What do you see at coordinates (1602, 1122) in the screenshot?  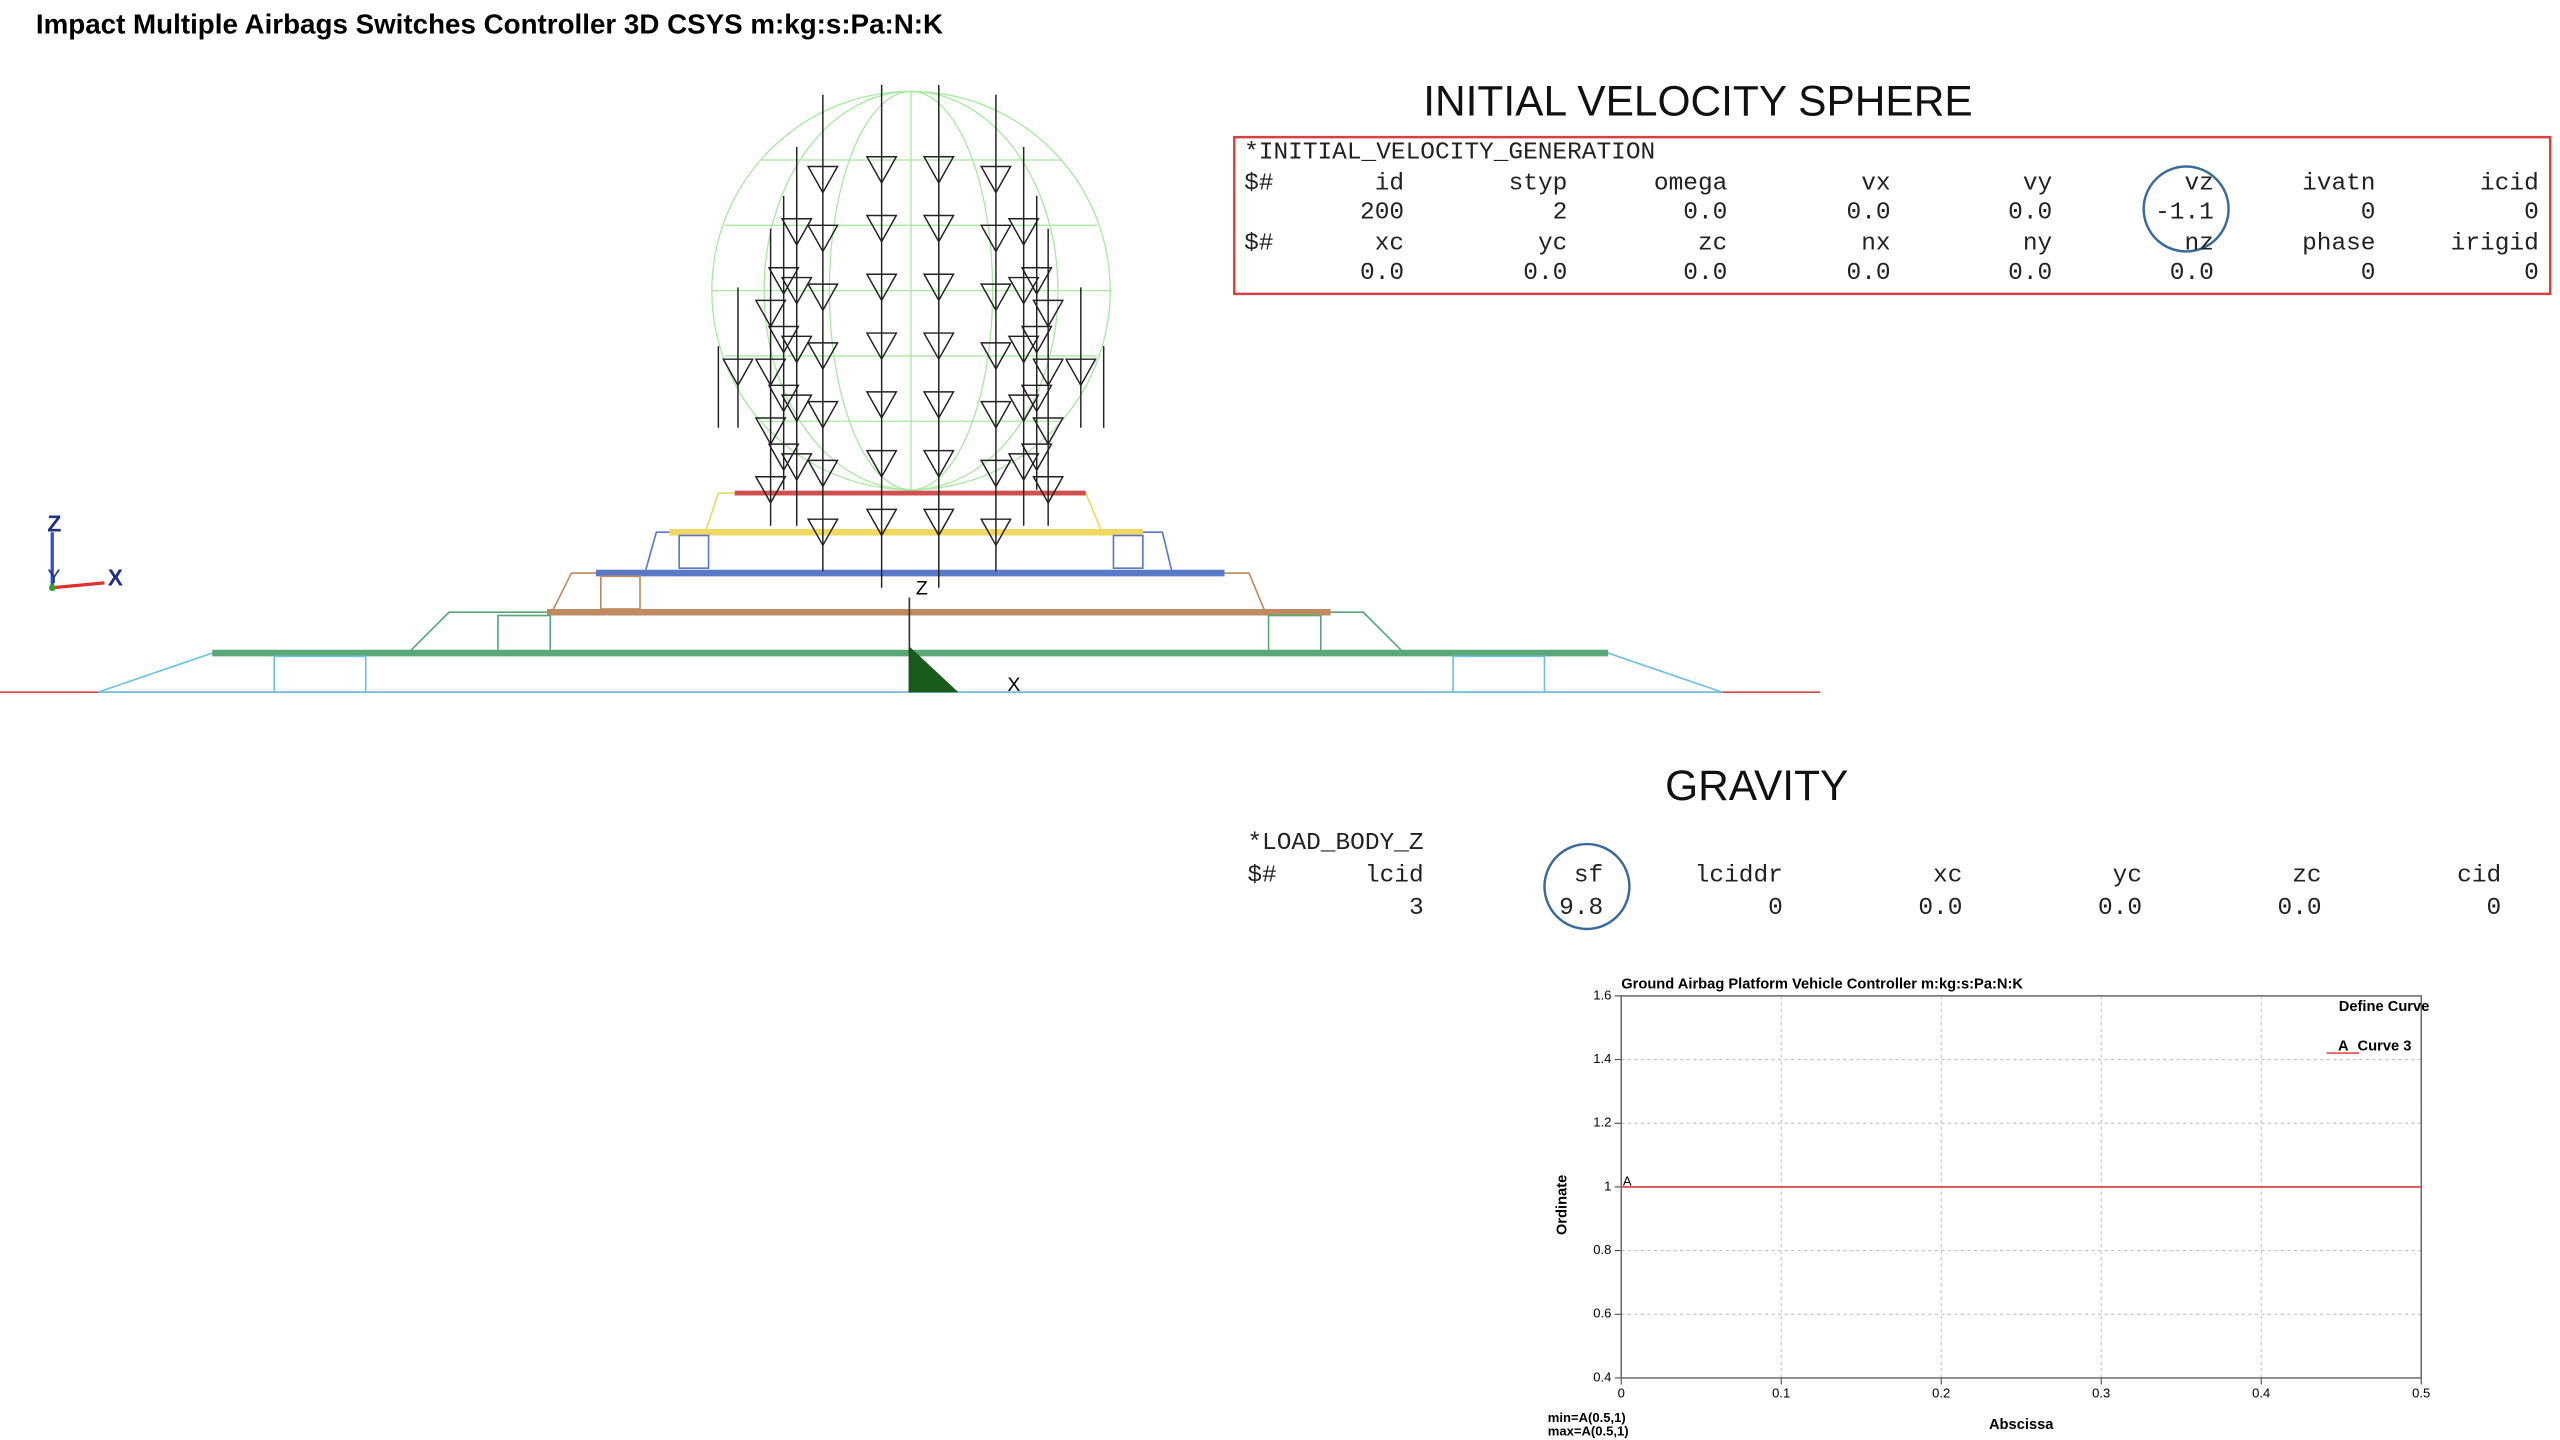 I see `y-tick-label: 1.2` at bounding box center [1602, 1122].